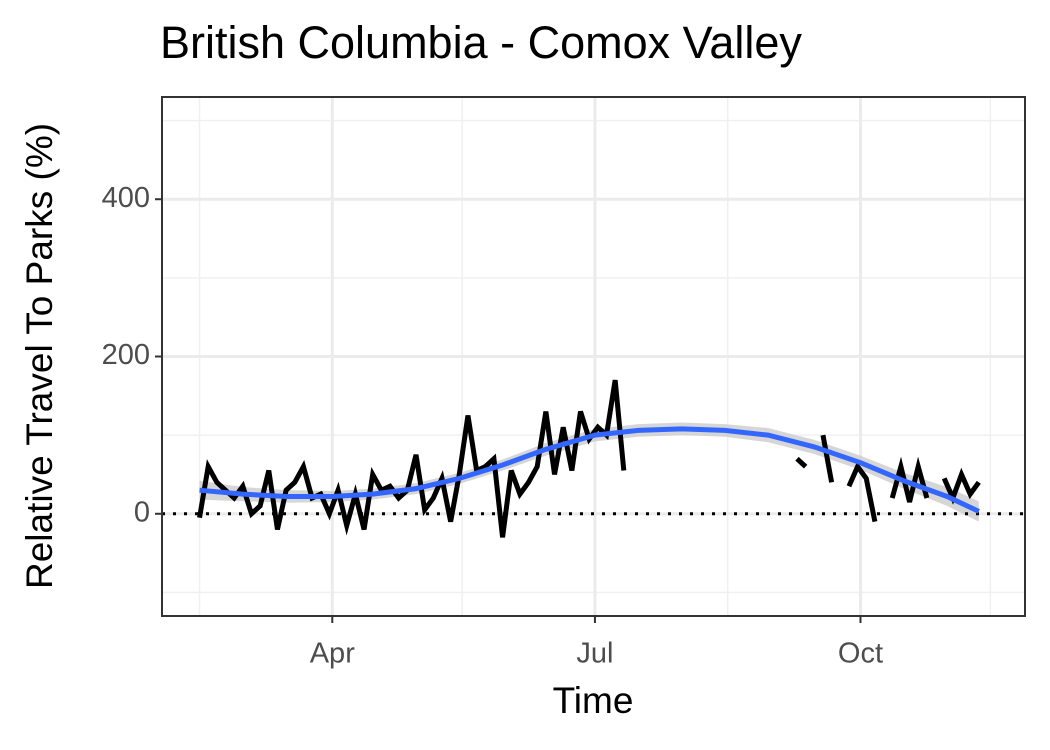 Image resolution: width=1050 pixels, height=750 pixels. I want to click on confidence-band, so click(589, 472).